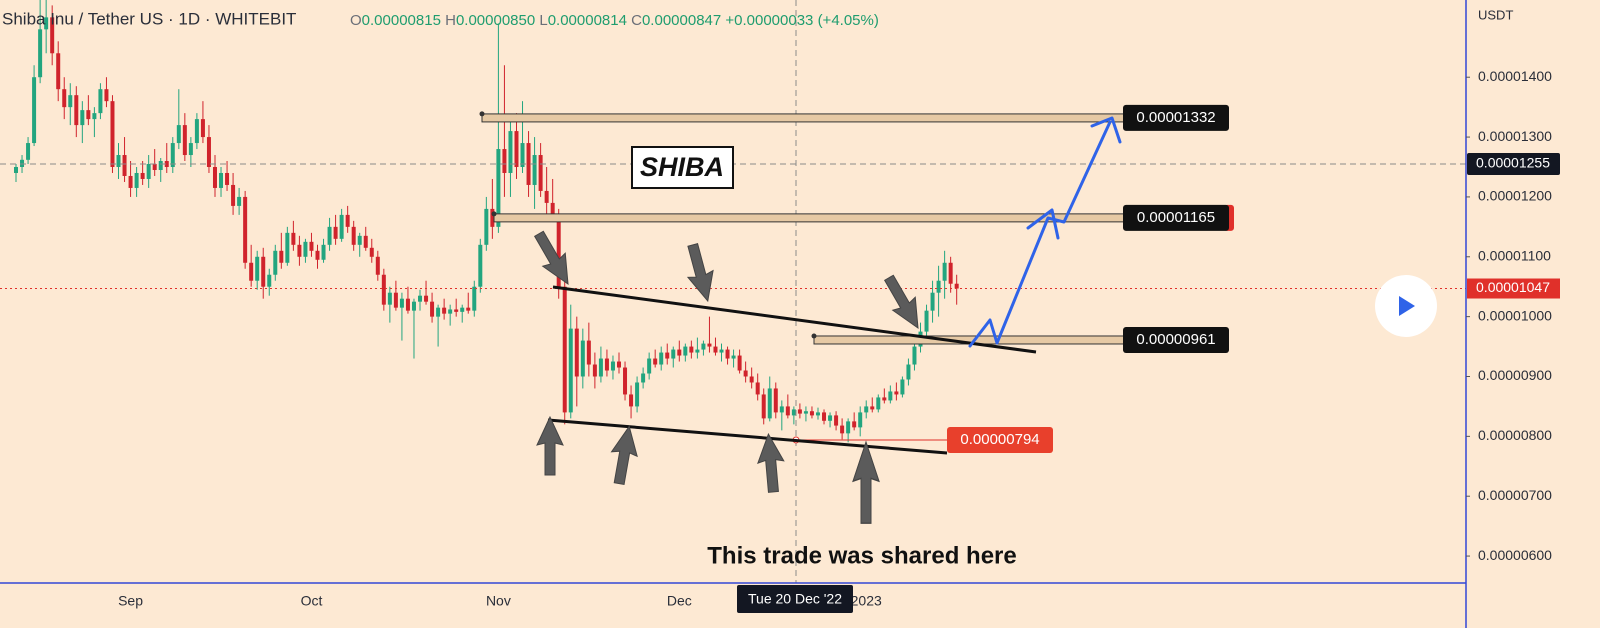  I want to click on shared-note: This trade was shared here, so click(861, 555).